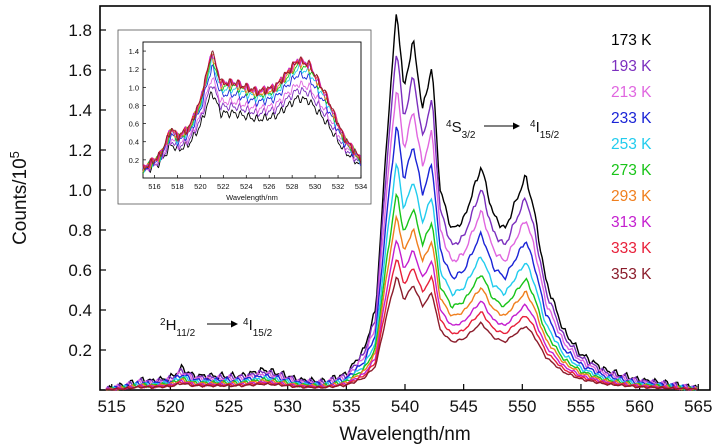 The width and height of the screenshot is (720, 447). What do you see at coordinates (631, 118) in the screenshot?
I see `legend-entry: 233 K` at bounding box center [631, 118].